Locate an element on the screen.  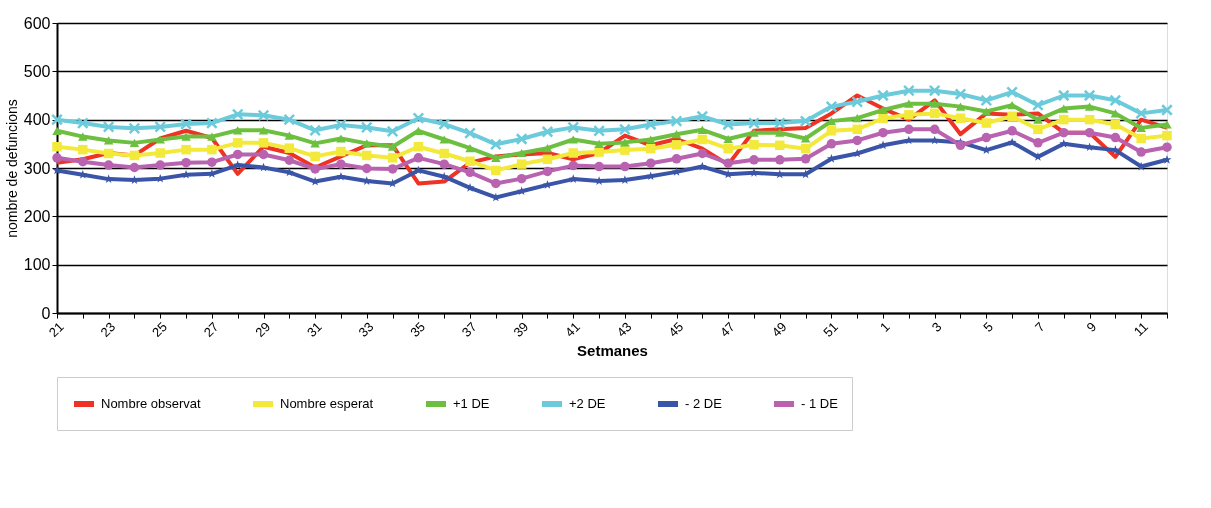
x-tick-label: 27 is located at coordinates (211, 329).